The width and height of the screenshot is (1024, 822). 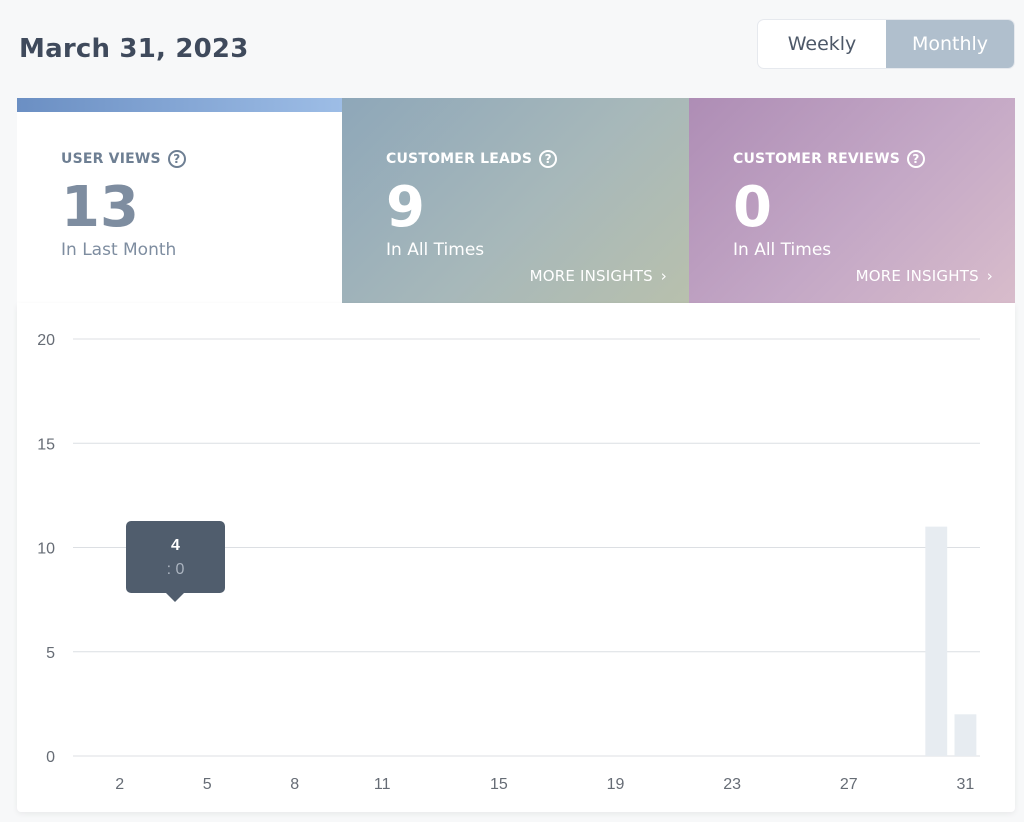 I want to click on user-views-subtitle: In Last Month, so click(x=119, y=250).